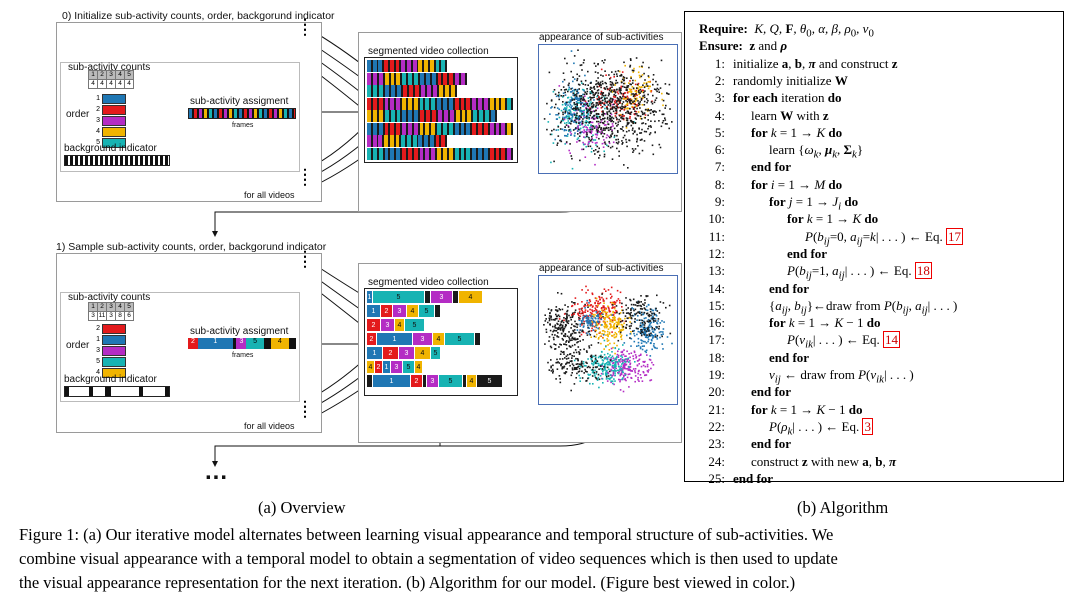 The height and width of the screenshot is (603, 1074). Describe the element at coordinates (786, 30) in the screenshot. I see `algorithm-line: Require: K, Q, F, θ0, α, β, ρ0, ν0` at that location.